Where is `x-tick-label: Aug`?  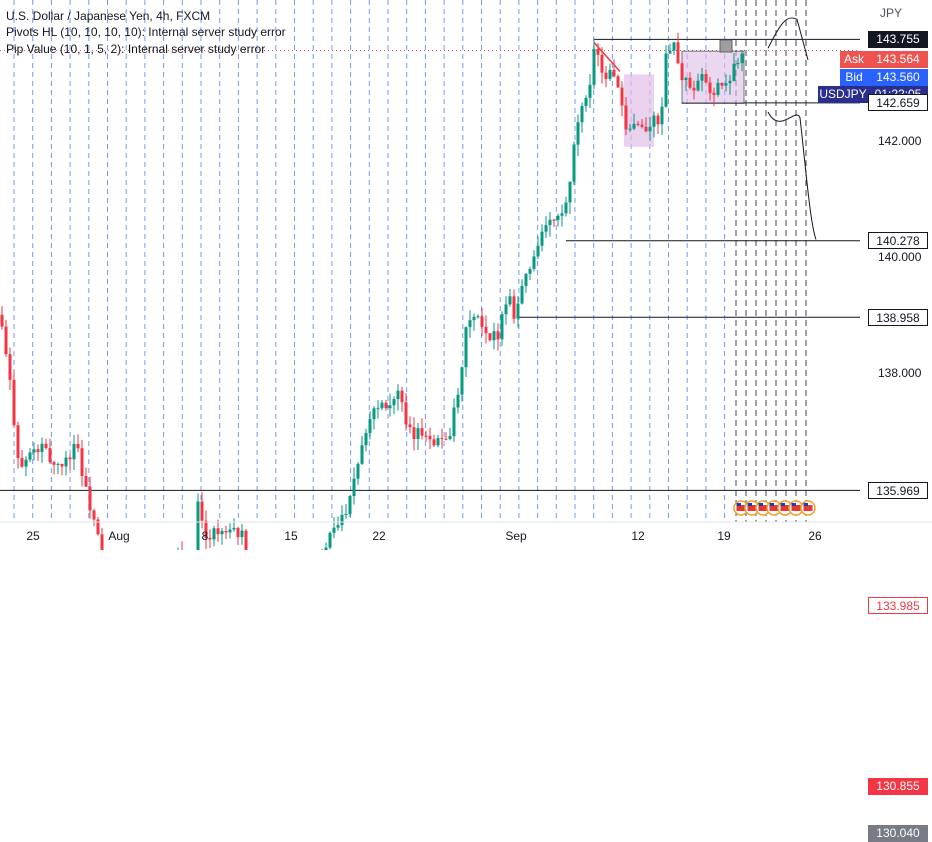 x-tick-label: Aug is located at coordinates (118, 536).